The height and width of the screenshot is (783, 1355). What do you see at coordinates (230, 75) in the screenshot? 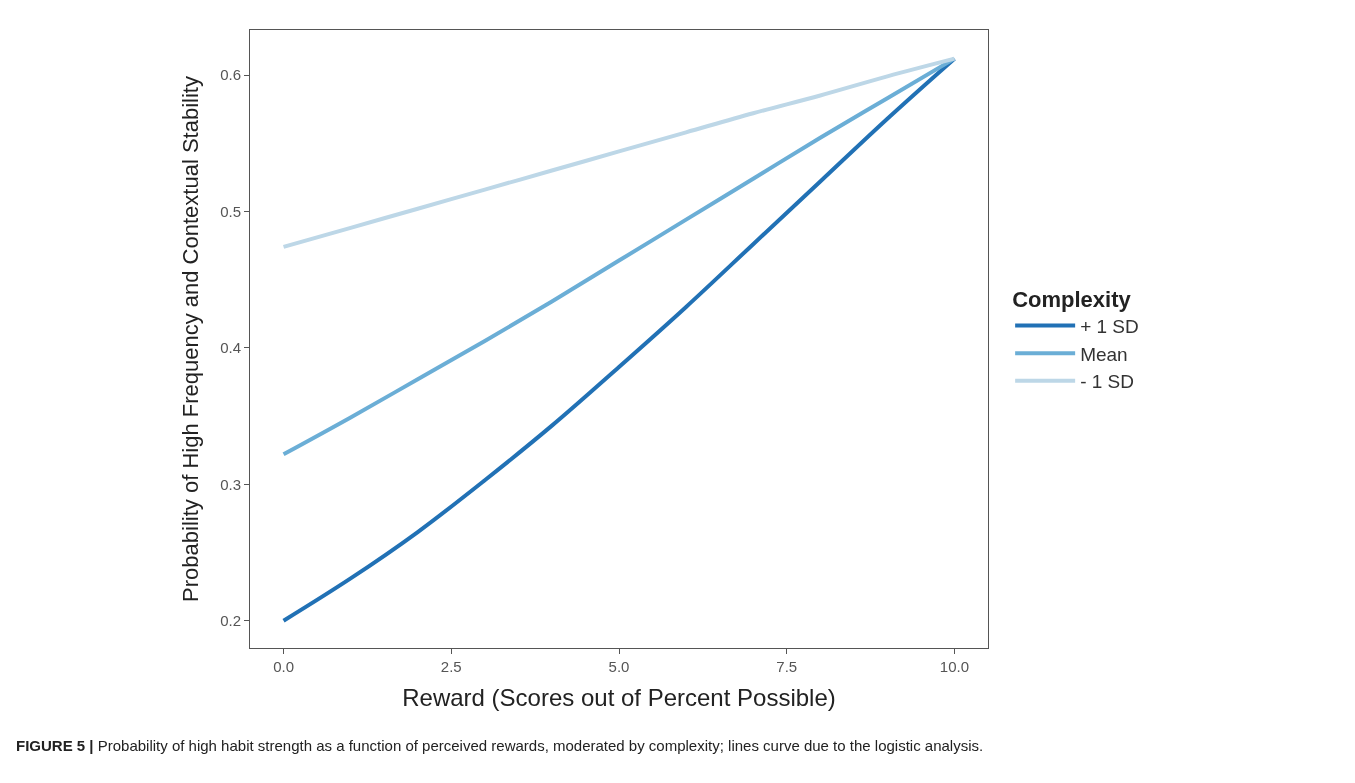
I see `y-tick-label: 0.6` at bounding box center [230, 75].